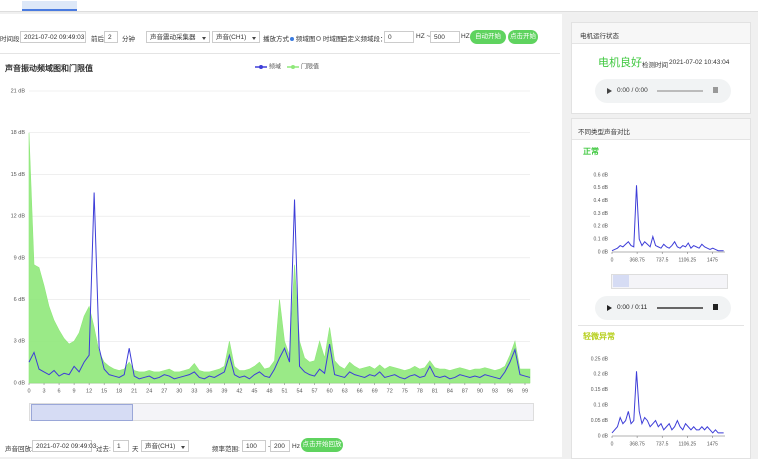 This screenshot has width=758, height=459. I want to click on x-tick-label: 39, so click(224, 391).